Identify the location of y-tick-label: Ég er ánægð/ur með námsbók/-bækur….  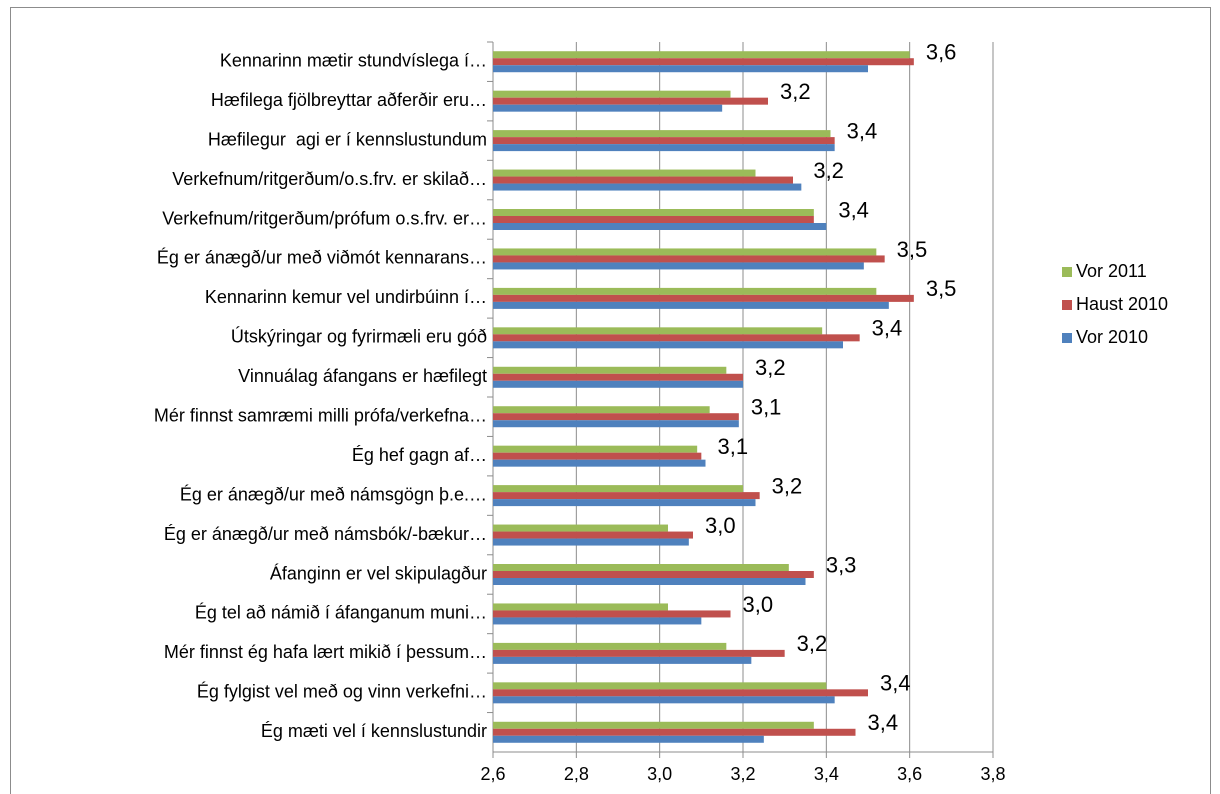
(325, 534).